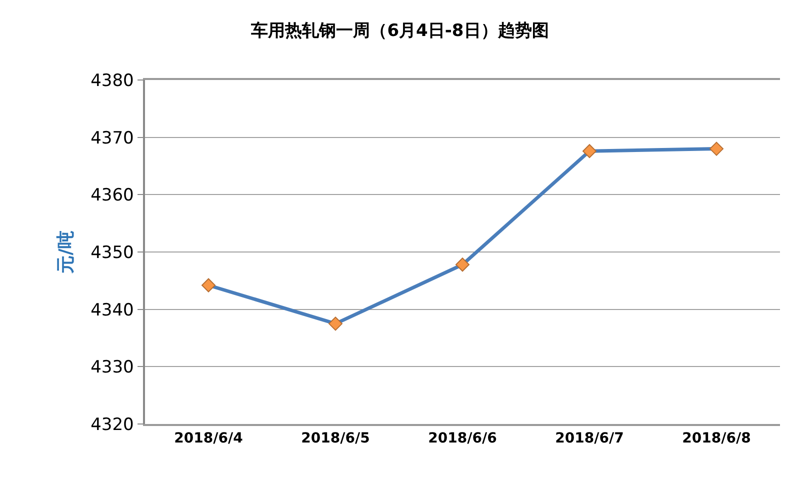 This screenshot has height=478, width=800. What do you see at coordinates (335, 438) in the screenshot?
I see `x-tick-label: 2018/6/5` at bounding box center [335, 438].